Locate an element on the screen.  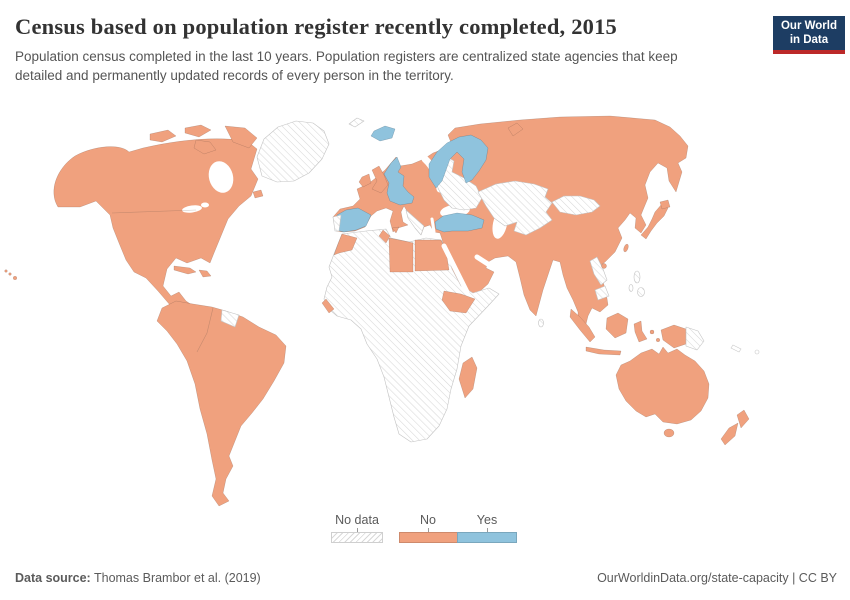
region-cuba is located at coordinates (185, 270).